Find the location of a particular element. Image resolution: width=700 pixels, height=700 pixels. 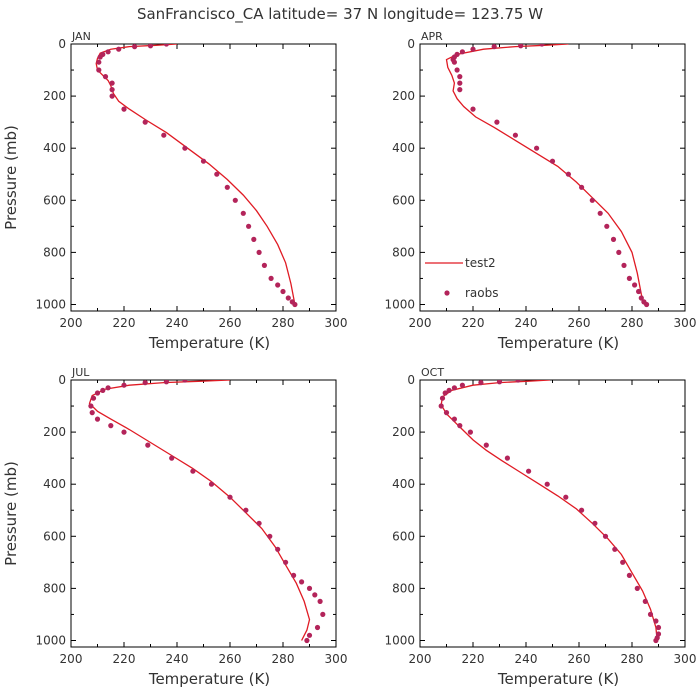

legend: test2 raobs is located at coordinates (462, 278).